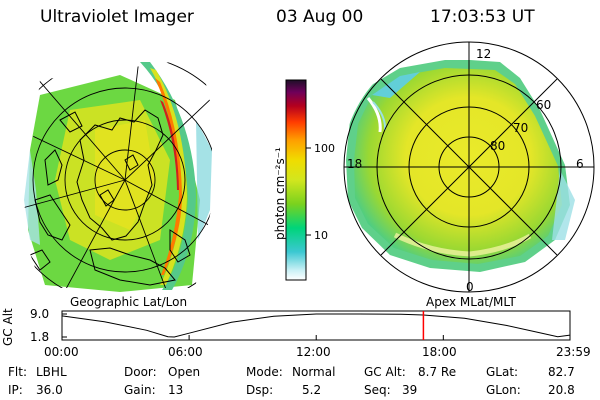  Describe the element at coordinates (61, 352) in the screenshot. I see `alt-xtick-0000: 00:00` at that location.